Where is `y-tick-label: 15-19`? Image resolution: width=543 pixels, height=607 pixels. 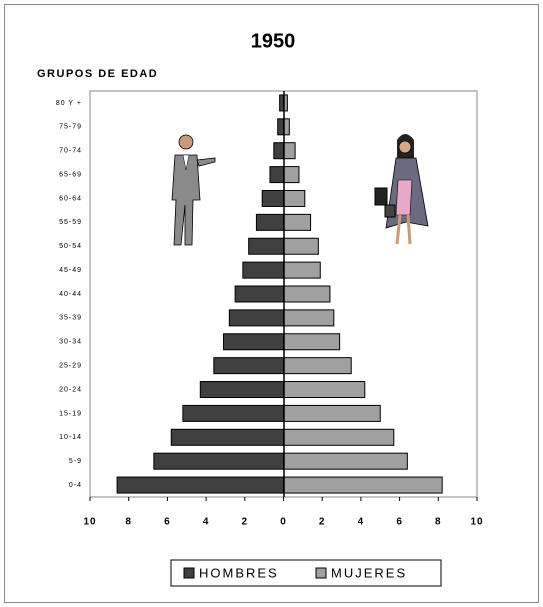 y-tick-label: 15-19 is located at coordinates (70, 413).